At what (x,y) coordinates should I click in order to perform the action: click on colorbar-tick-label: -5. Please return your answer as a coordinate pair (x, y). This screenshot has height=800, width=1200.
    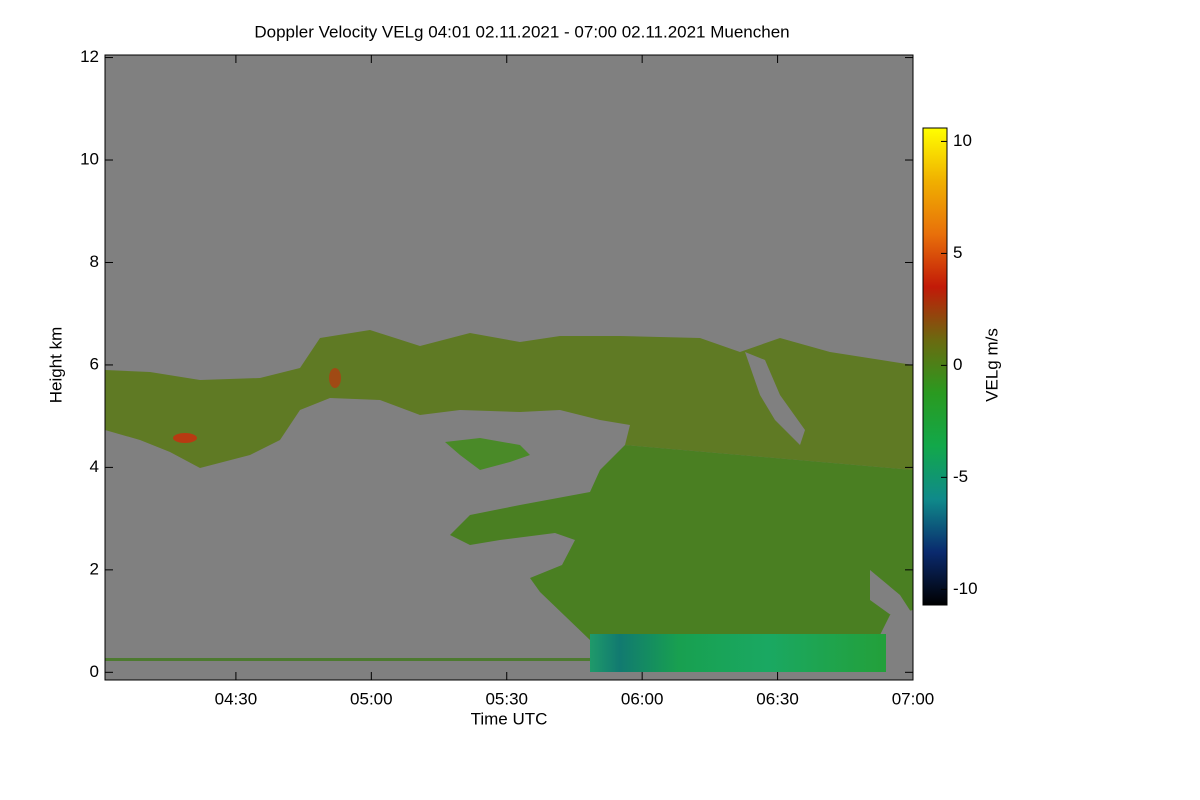
    Looking at the image, I should click on (960, 476).